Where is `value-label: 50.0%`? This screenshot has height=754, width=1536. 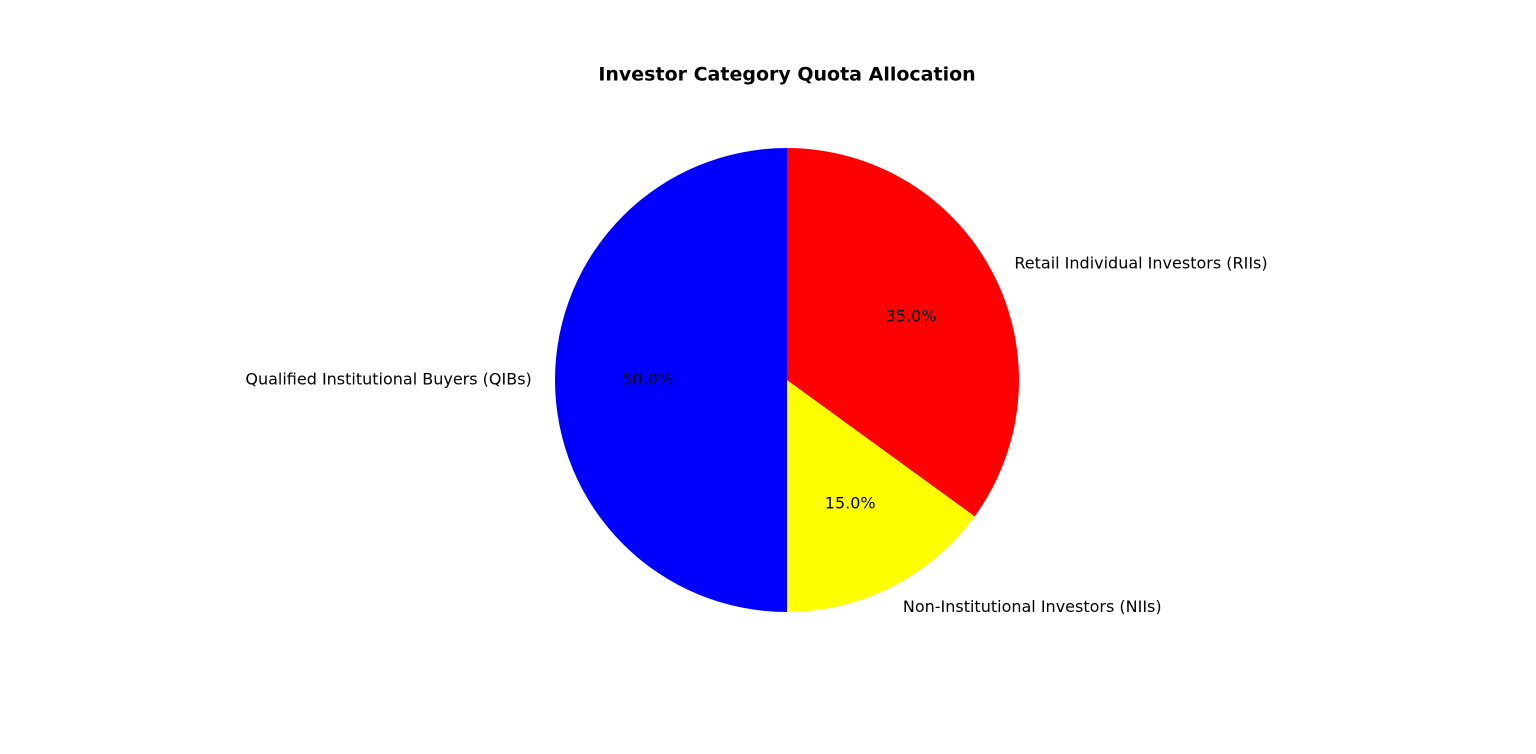
value-label: 50.0% is located at coordinates (647, 379).